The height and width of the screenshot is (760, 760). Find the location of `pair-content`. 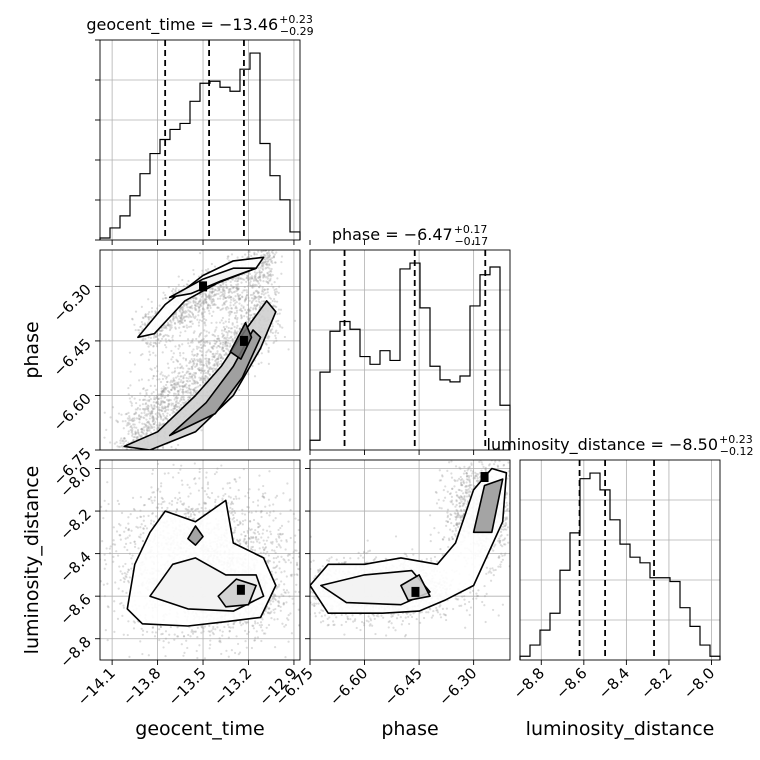

pair-content is located at coordinates (197, 560).